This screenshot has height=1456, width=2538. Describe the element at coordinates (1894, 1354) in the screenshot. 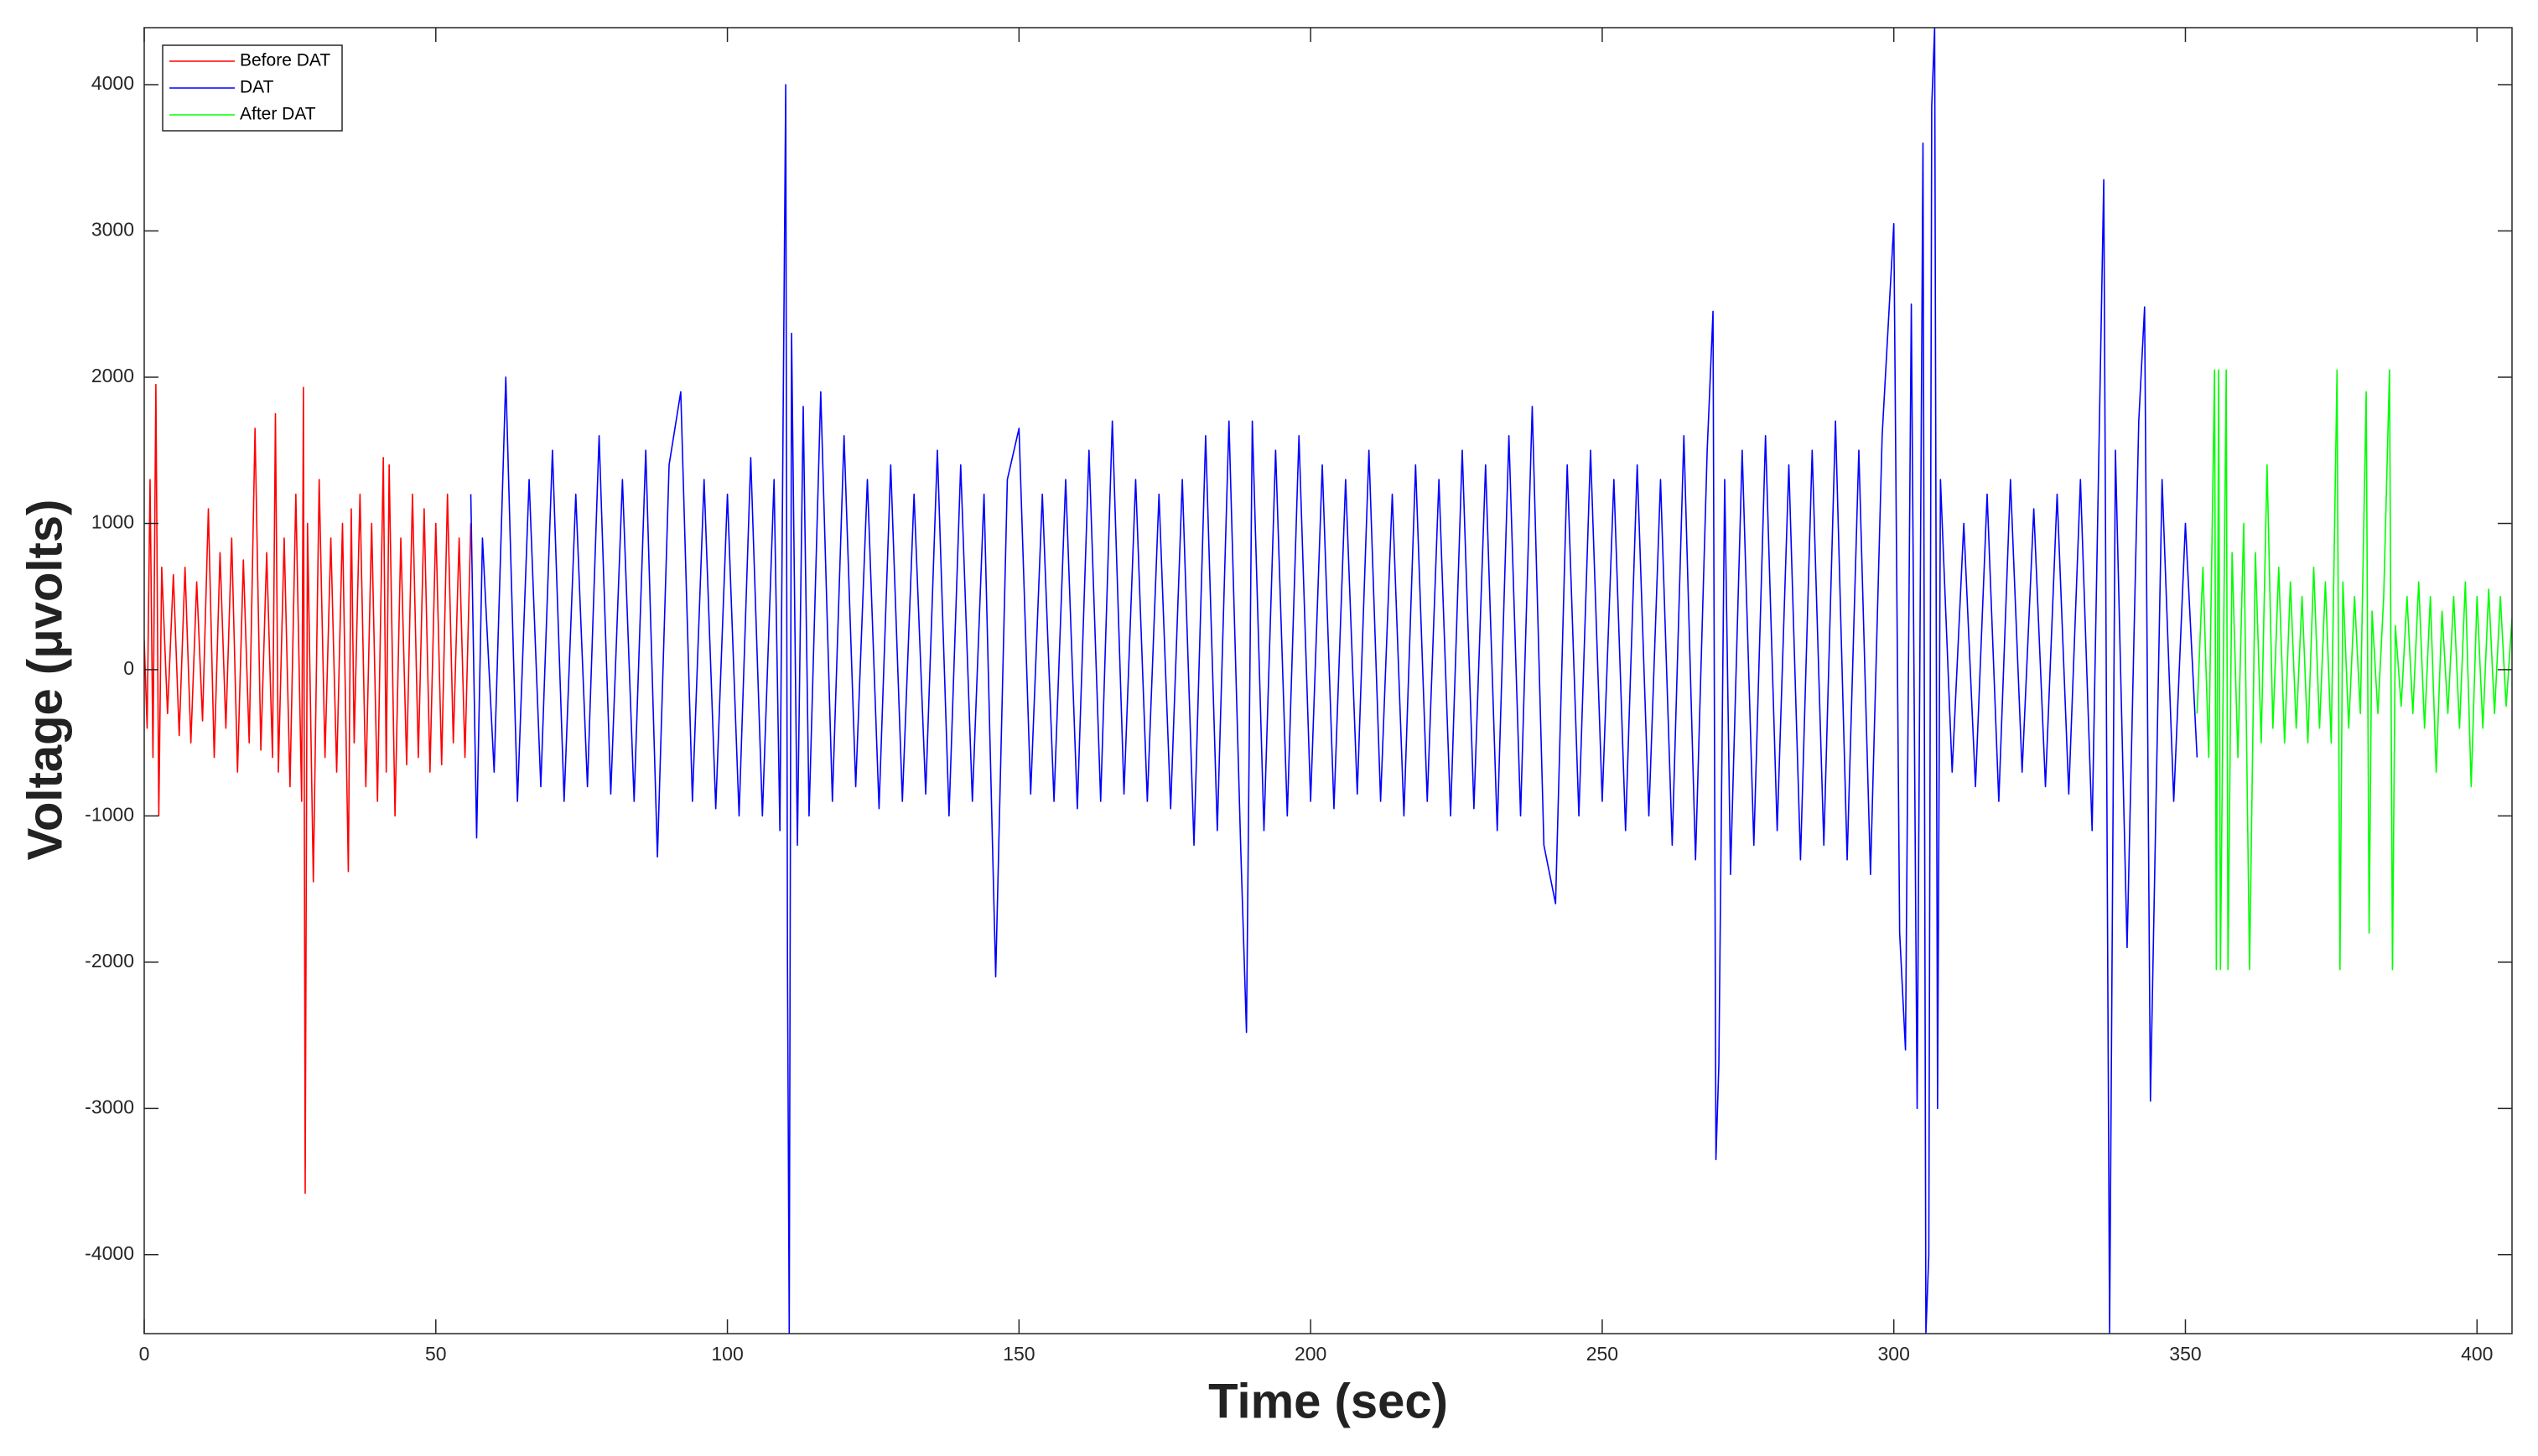

I see `x-tick-label: 300` at that location.